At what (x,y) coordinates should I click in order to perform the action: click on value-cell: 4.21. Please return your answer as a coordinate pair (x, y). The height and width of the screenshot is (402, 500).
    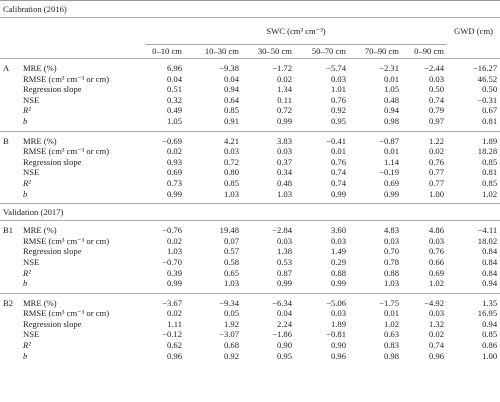
    Looking at the image, I should click on (213, 138).